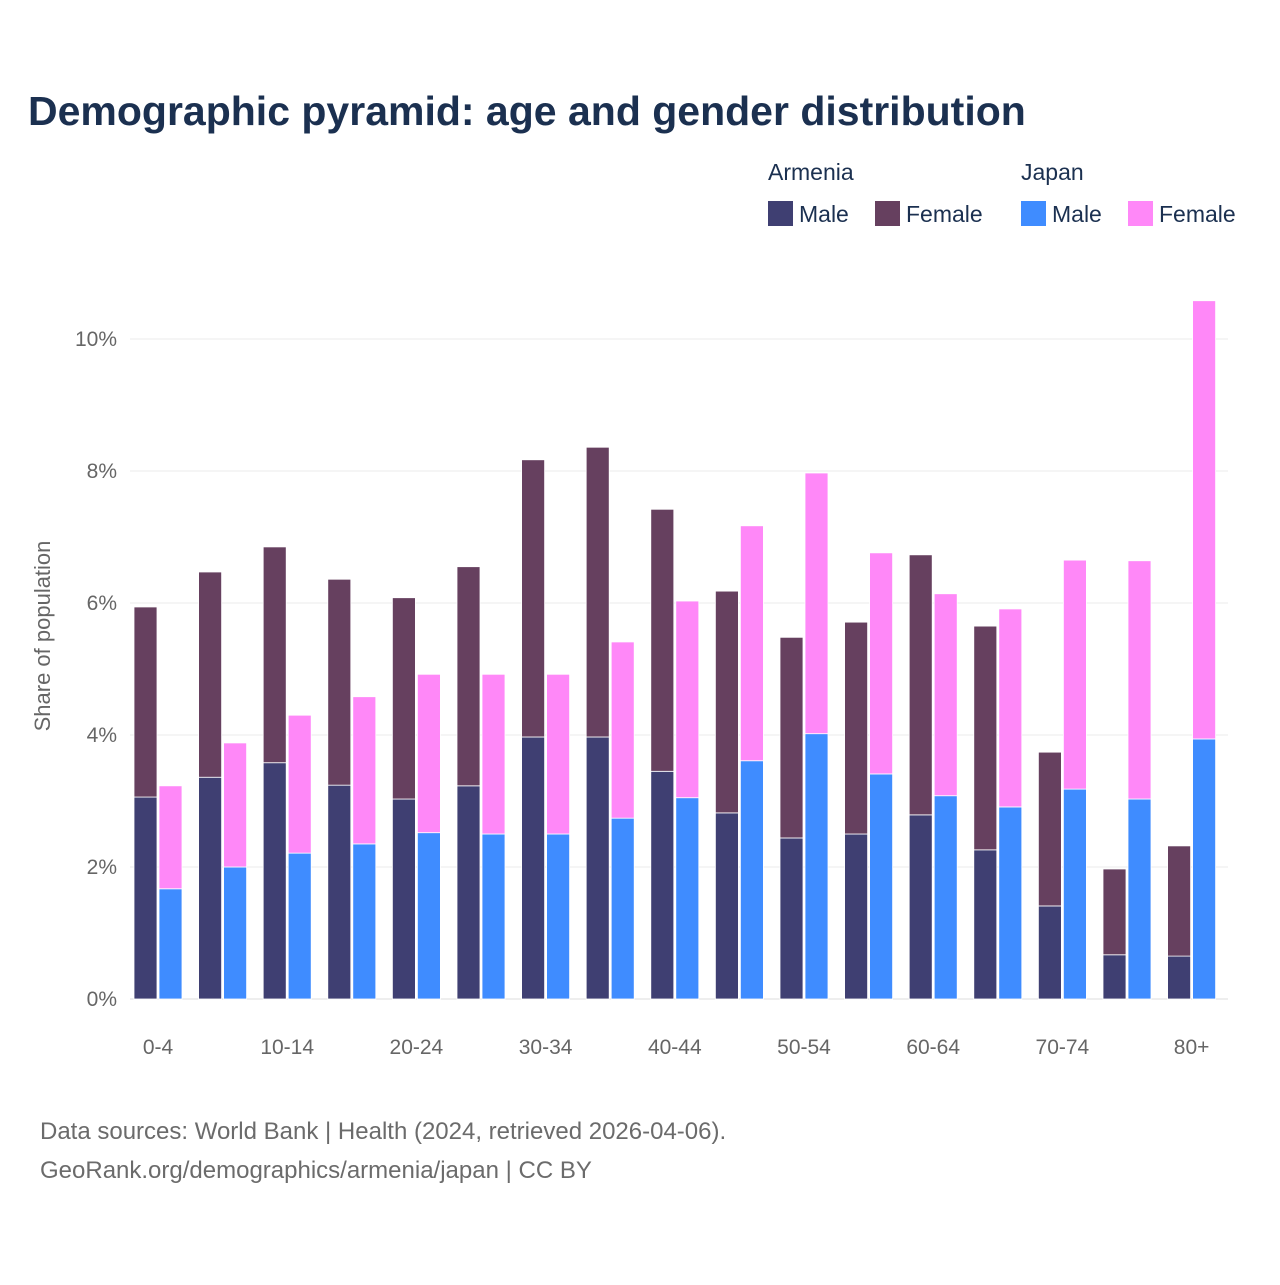 Image resolution: width=1280 pixels, height=1285 pixels. Describe the element at coordinates (1063, 1047) in the screenshot. I see `x-tick-label: 70-74` at that location.